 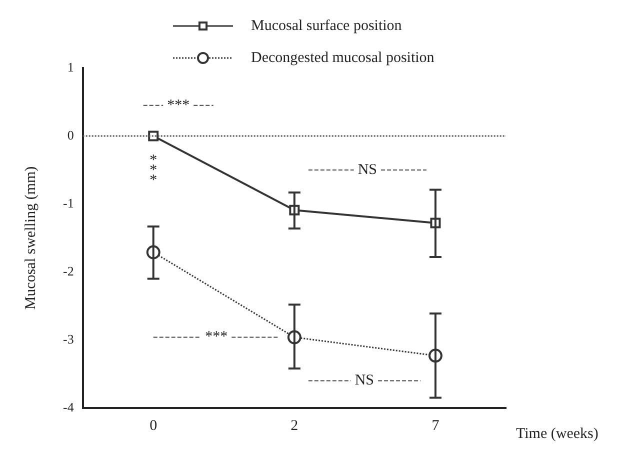 I want to click on x-tick-label: 2, so click(x=294, y=426).